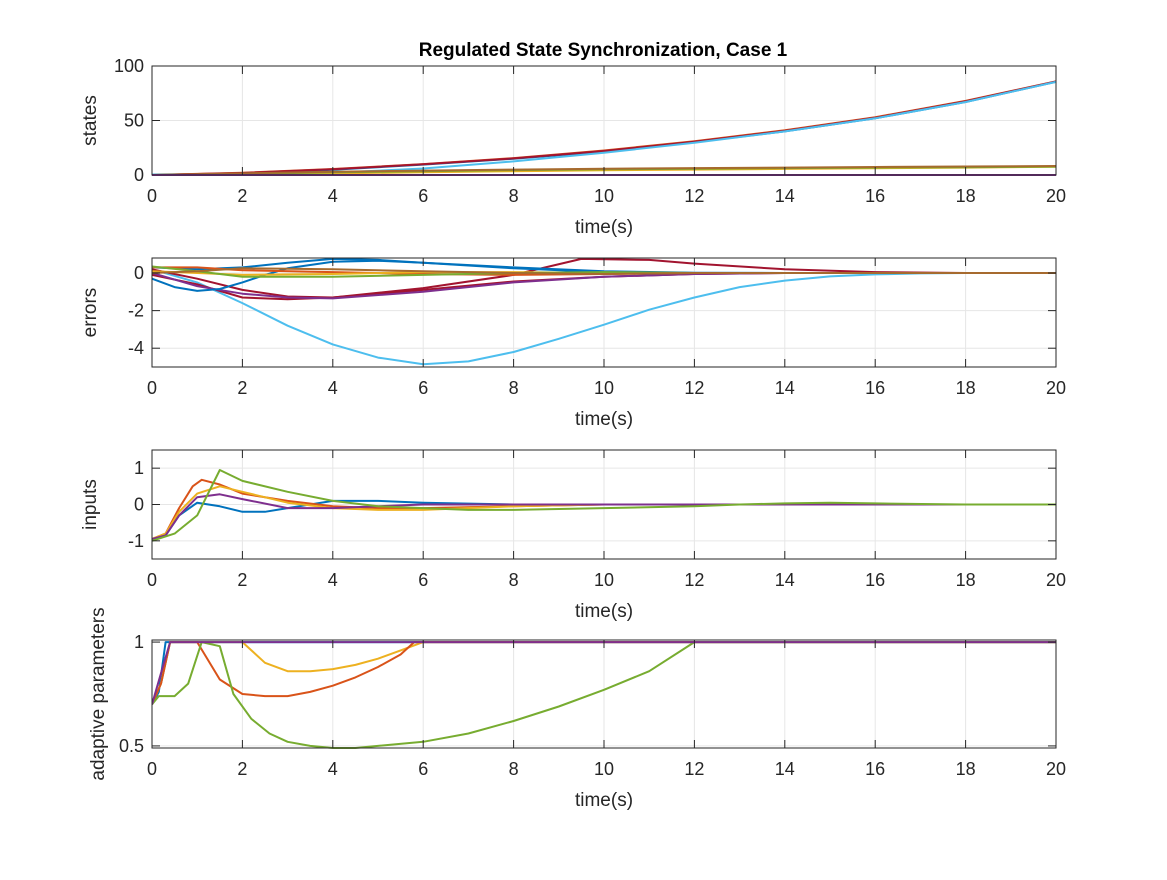  I want to click on y-tick-label: -2, so click(136, 311).